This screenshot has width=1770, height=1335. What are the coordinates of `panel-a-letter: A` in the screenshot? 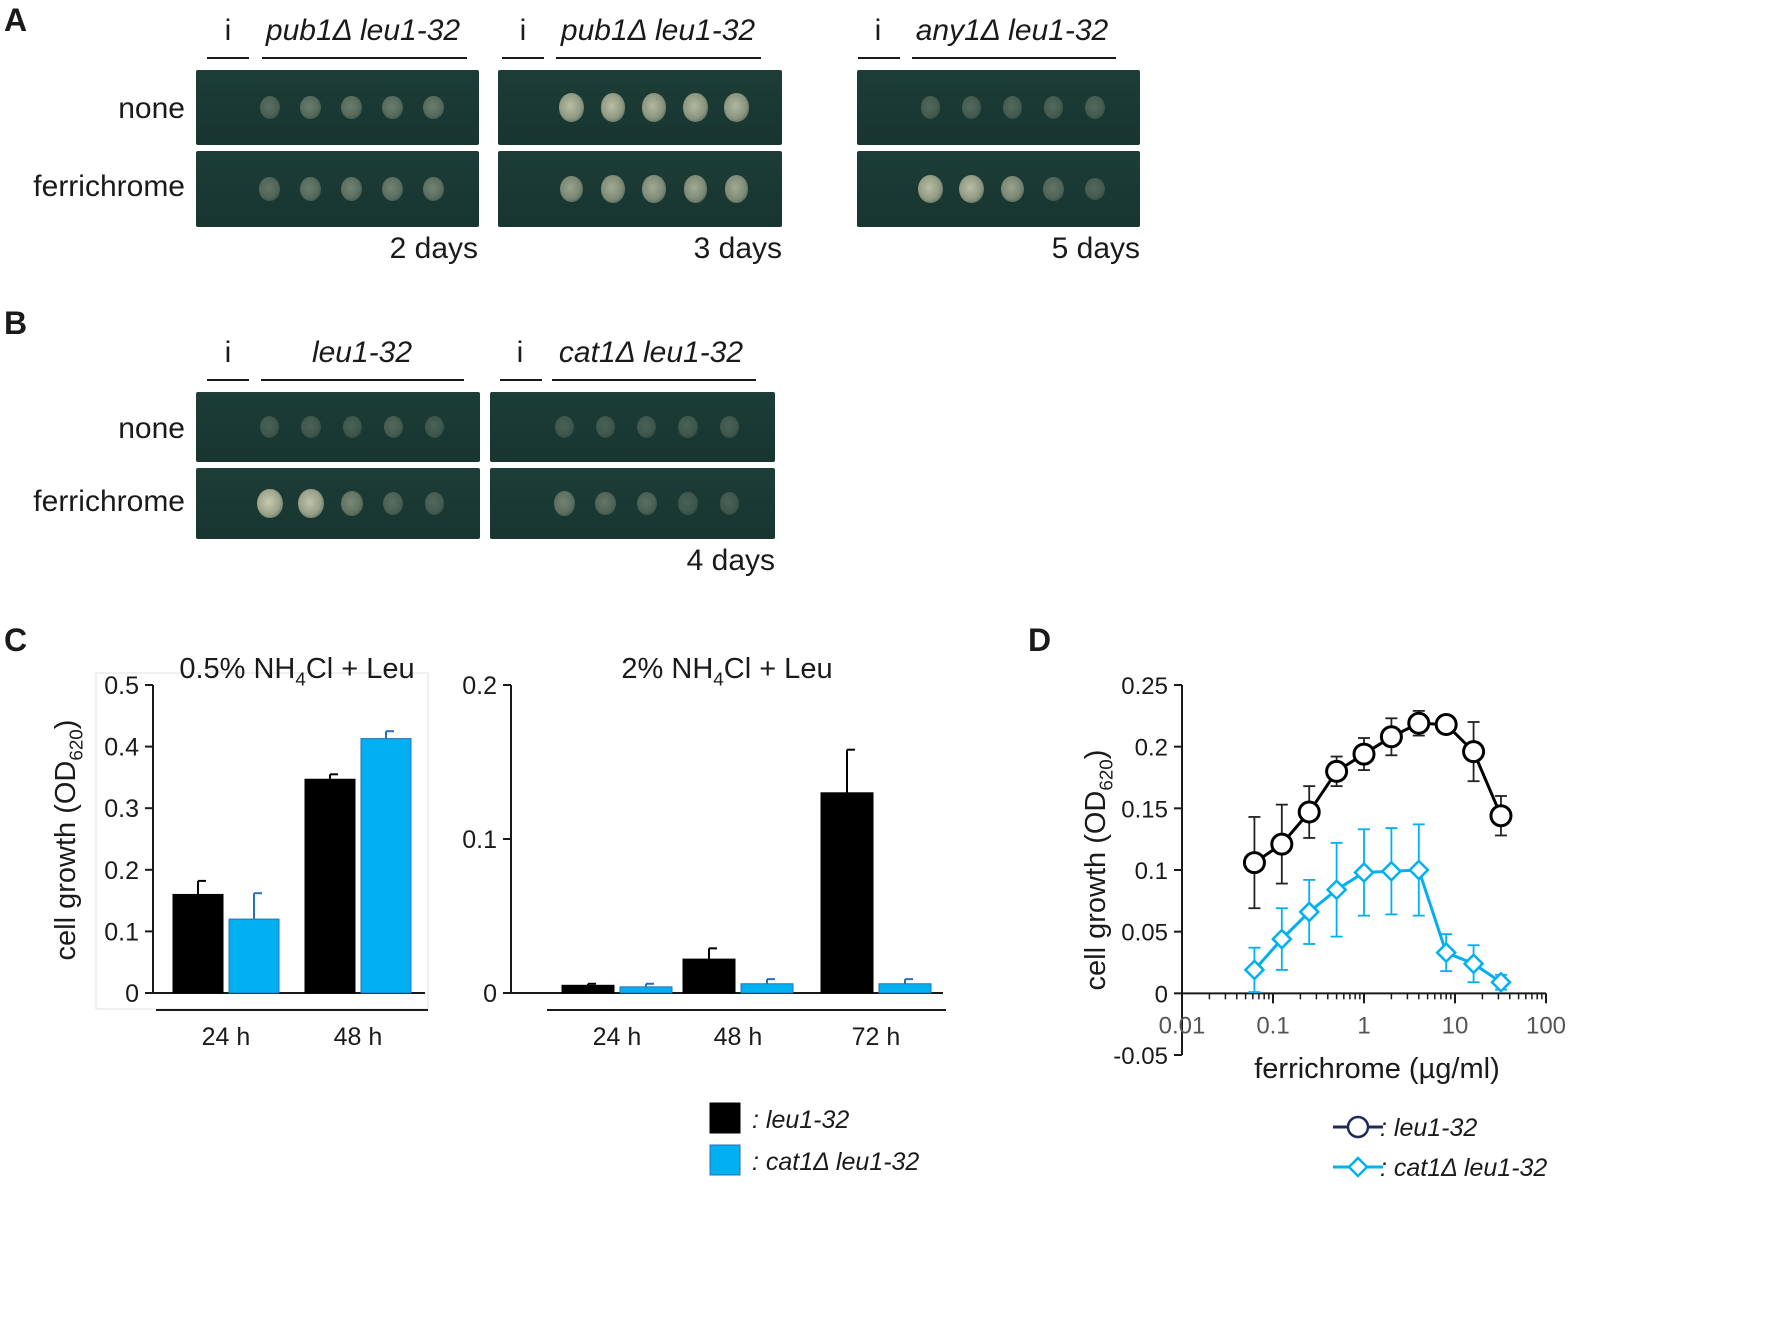 It's located at (16, 20).